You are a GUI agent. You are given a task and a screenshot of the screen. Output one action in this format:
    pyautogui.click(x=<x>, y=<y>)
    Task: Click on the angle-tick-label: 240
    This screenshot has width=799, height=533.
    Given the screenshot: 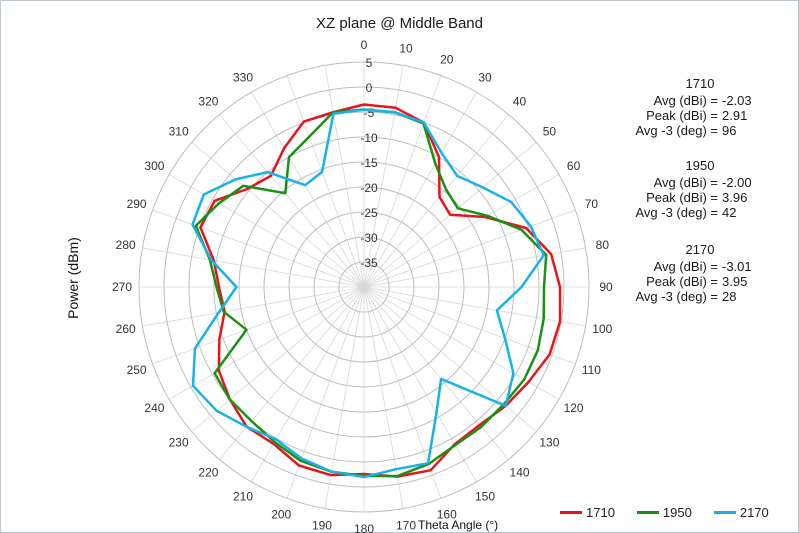 What is the action you would take?
    pyautogui.click(x=154, y=408)
    